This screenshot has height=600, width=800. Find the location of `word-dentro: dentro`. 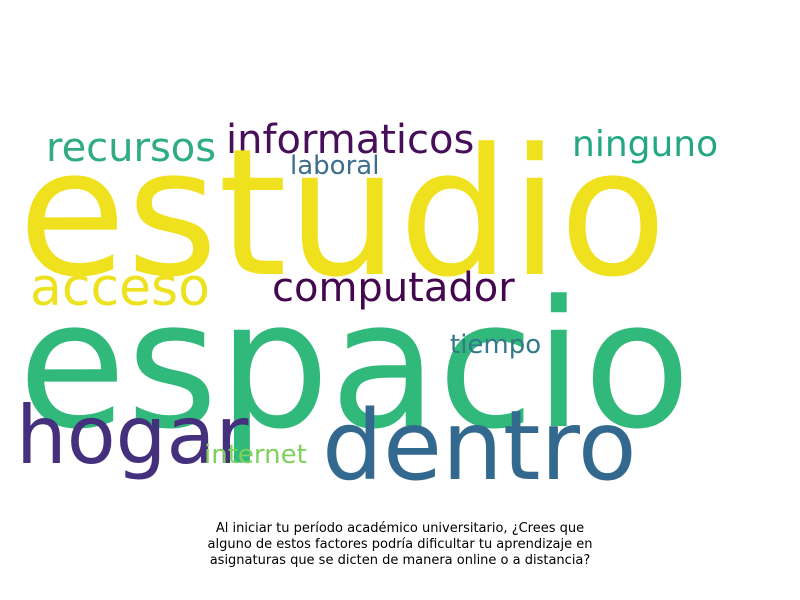

word-dentro: dentro is located at coordinates (479, 446).